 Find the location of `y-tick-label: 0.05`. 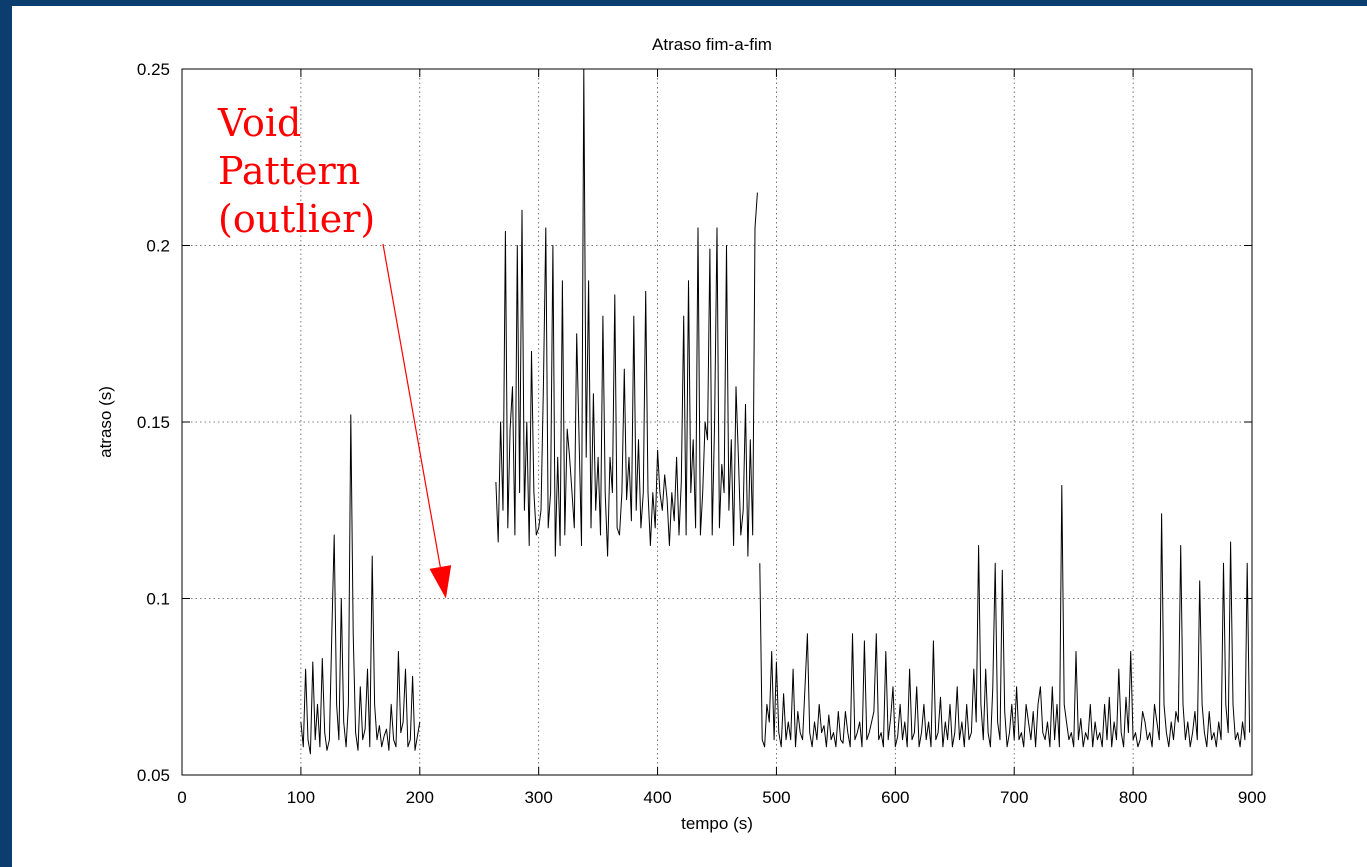

y-tick-label: 0.05 is located at coordinates (153, 775).